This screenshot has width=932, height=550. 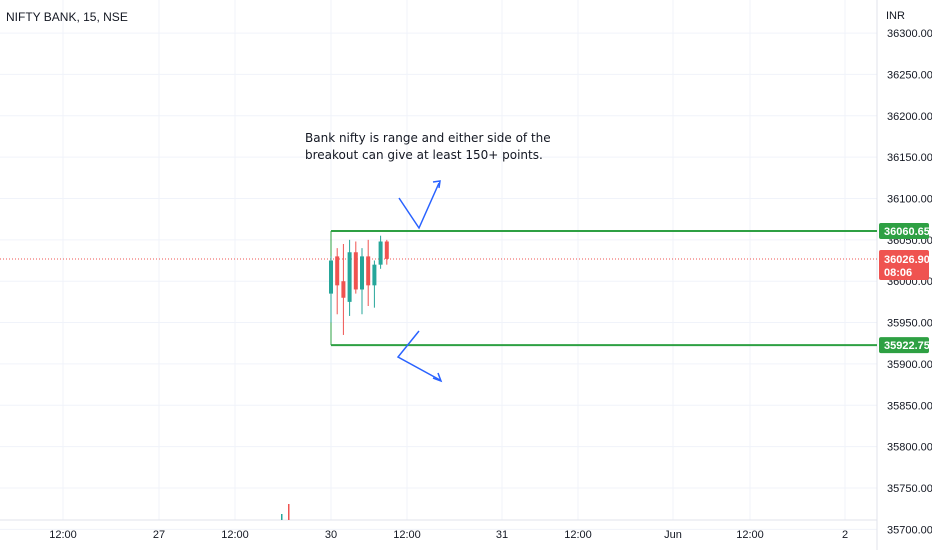 What do you see at coordinates (895, 16) in the screenshot?
I see `currency-label: INR` at bounding box center [895, 16].